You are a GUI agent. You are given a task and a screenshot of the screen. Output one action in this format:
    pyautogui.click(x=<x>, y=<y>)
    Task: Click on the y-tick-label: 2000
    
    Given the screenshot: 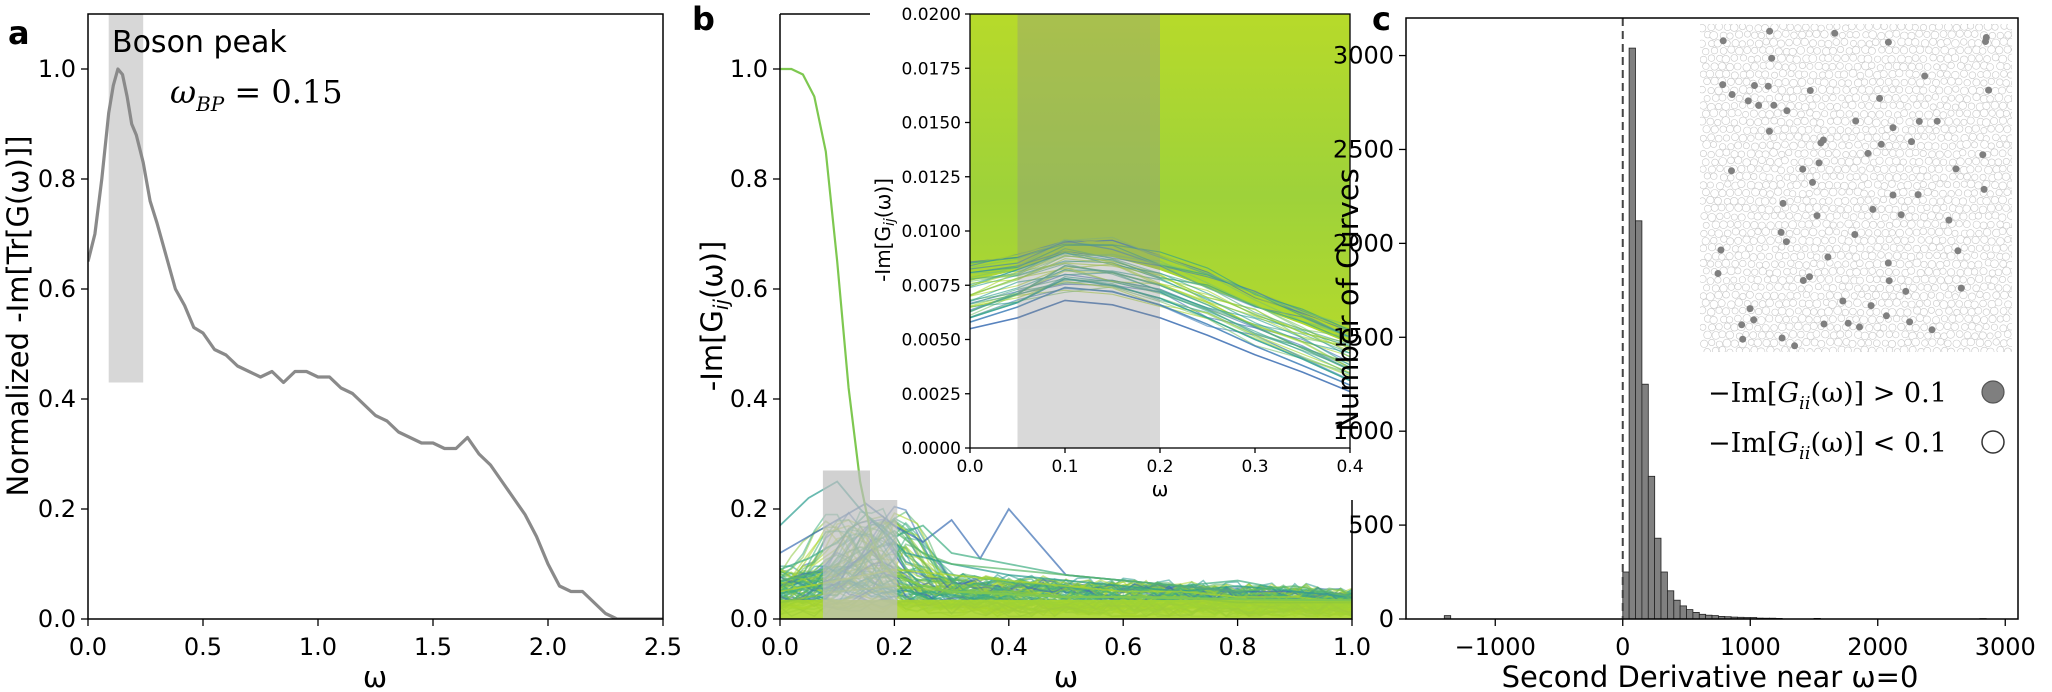 What is the action you would take?
    pyautogui.click(x=1363, y=243)
    